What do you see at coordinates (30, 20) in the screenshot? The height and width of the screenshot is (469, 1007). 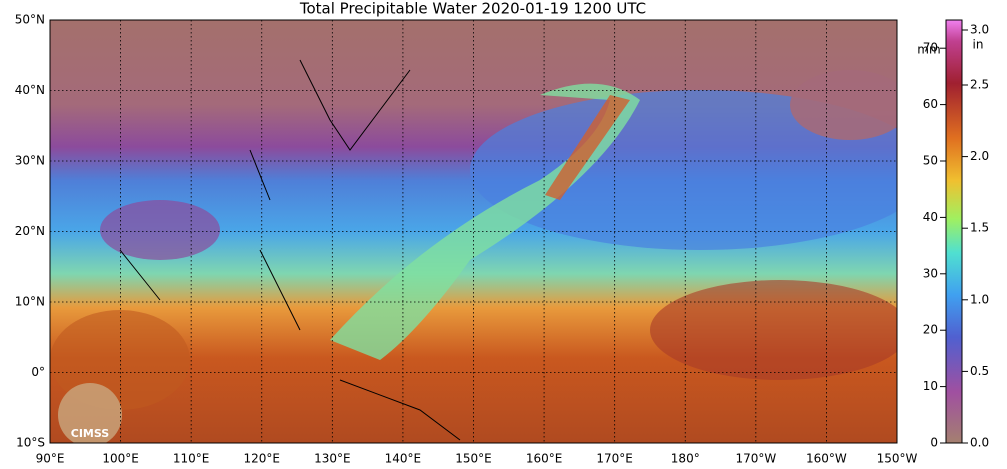 I see `latitude-label: 50°N` at bounding box center [30, 20].